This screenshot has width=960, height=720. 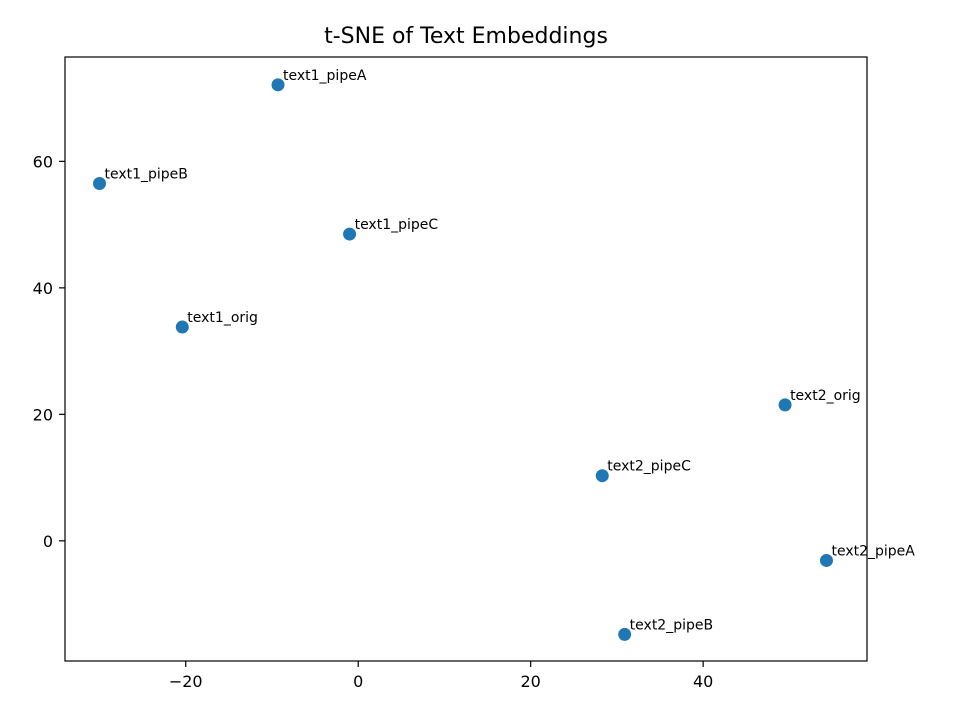 I want to click on x-tick-label: −20, so click(x=186, y=681).